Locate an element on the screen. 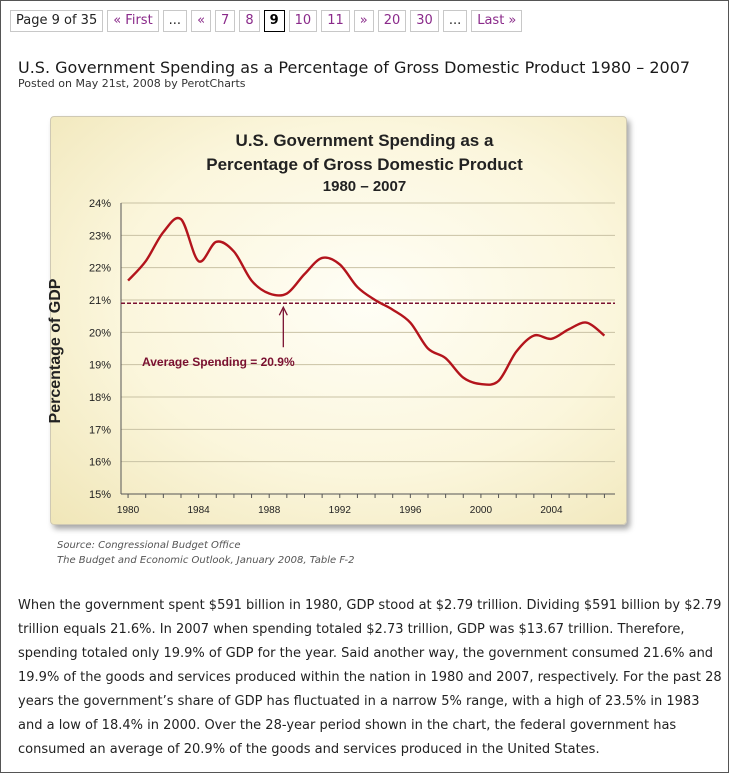  average-label: Average Spending = 20.9% is located at coordinates (218, 362).